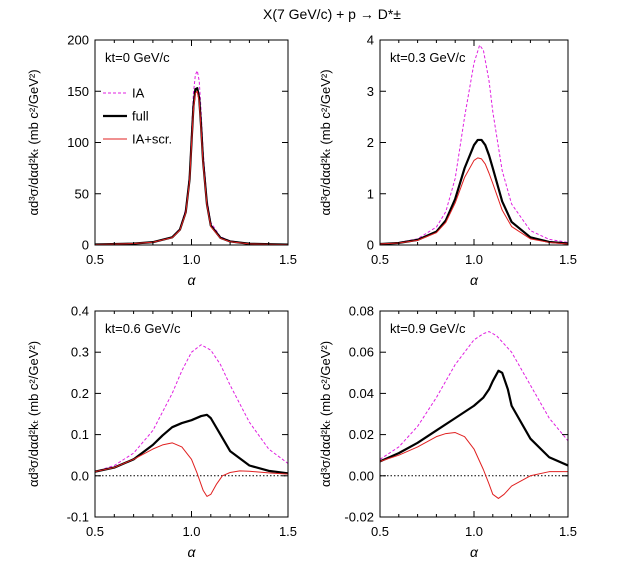 This screenshot has width=629, height=587. I want to click on panel-label: kt=0.3 GeV/c, so click(428, 57).